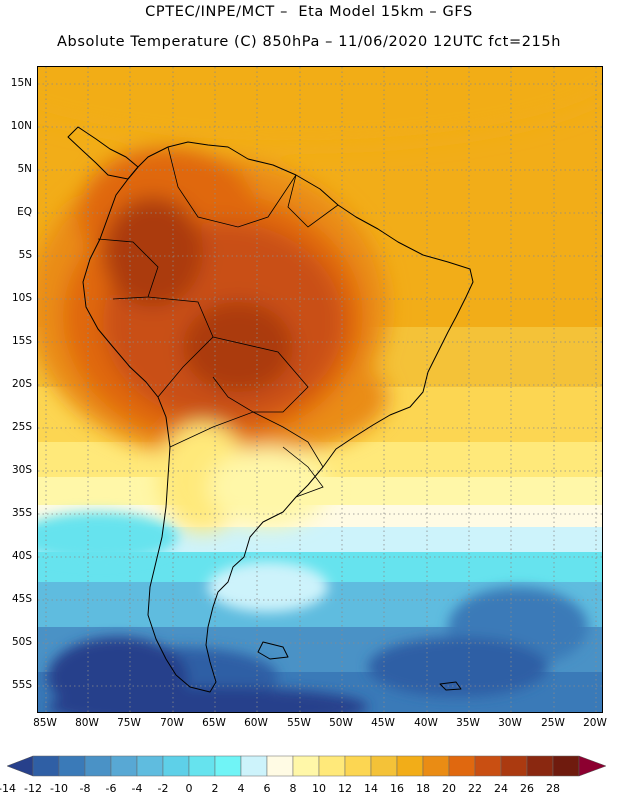 The width and height of the screenshot is (618, 800). Describe the element at coordinates (172, 723) in the screenshot. I see `lon-label: 70W` at that location.